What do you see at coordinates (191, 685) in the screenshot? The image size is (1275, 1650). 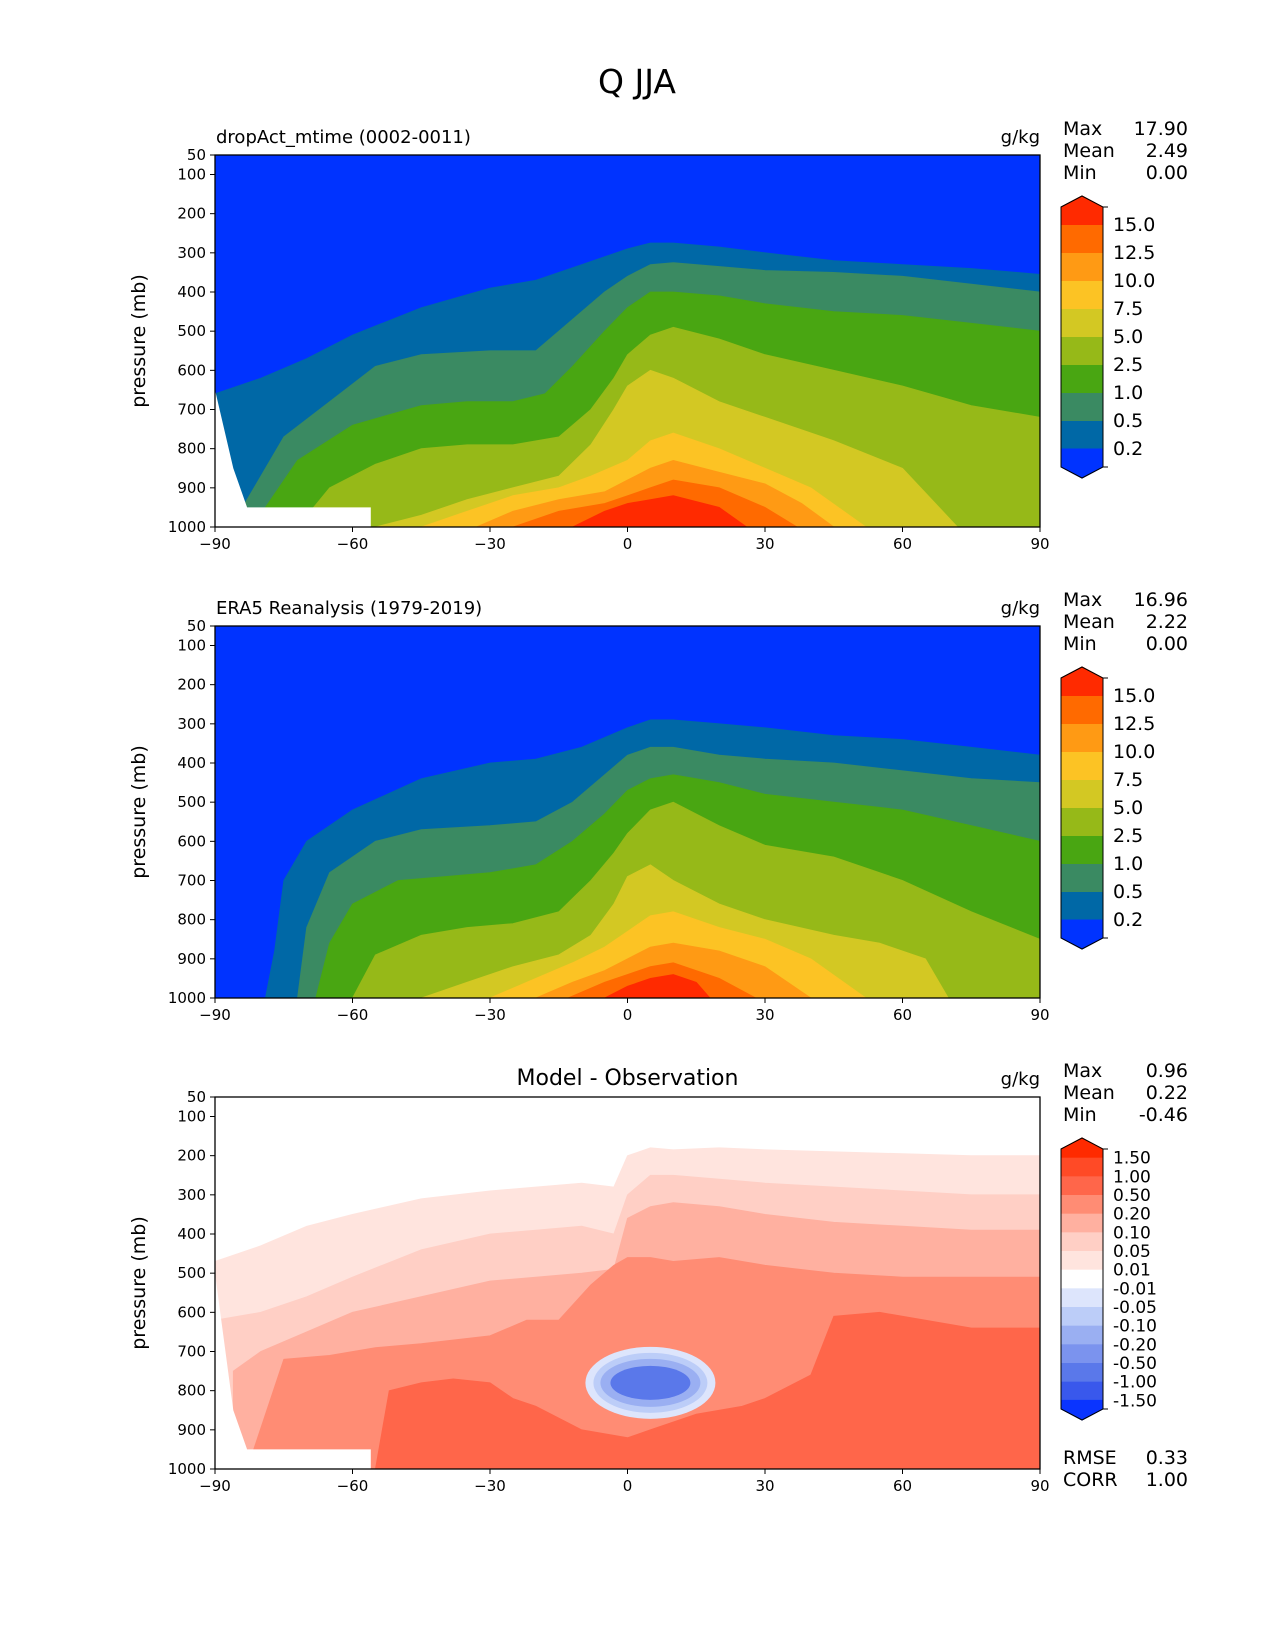 I see `y-tick-label: 200` at bounding box center [191, 685].